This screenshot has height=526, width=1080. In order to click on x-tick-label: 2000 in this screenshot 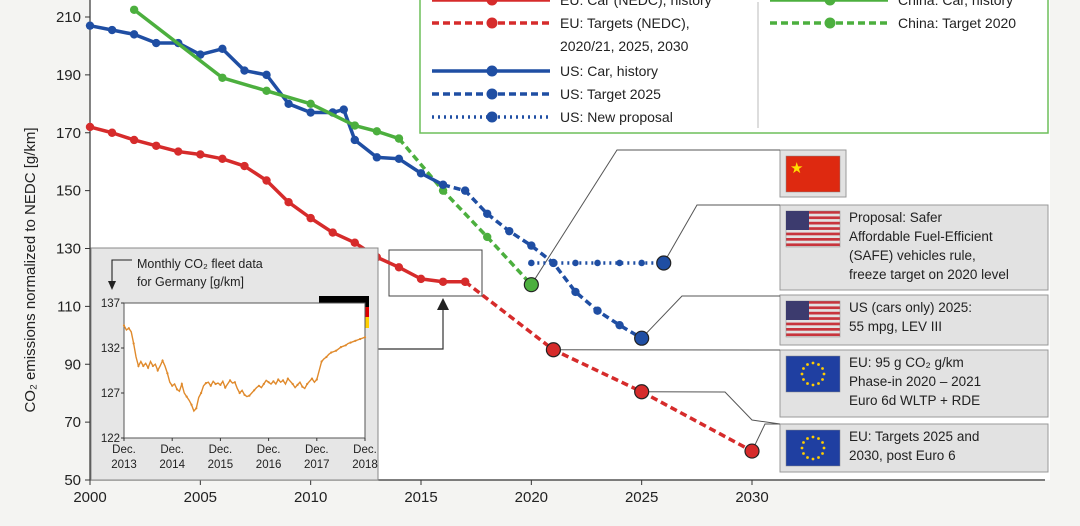, I will do `click(89, 497)`.